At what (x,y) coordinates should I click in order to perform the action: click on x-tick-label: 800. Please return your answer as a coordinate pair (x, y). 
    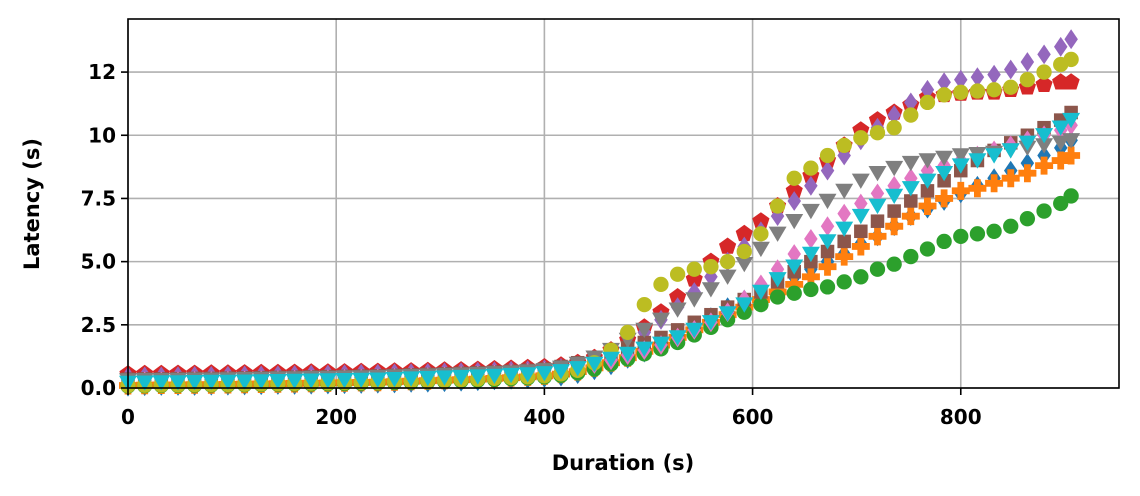
    Looking at the image, I should click on (961, 417).